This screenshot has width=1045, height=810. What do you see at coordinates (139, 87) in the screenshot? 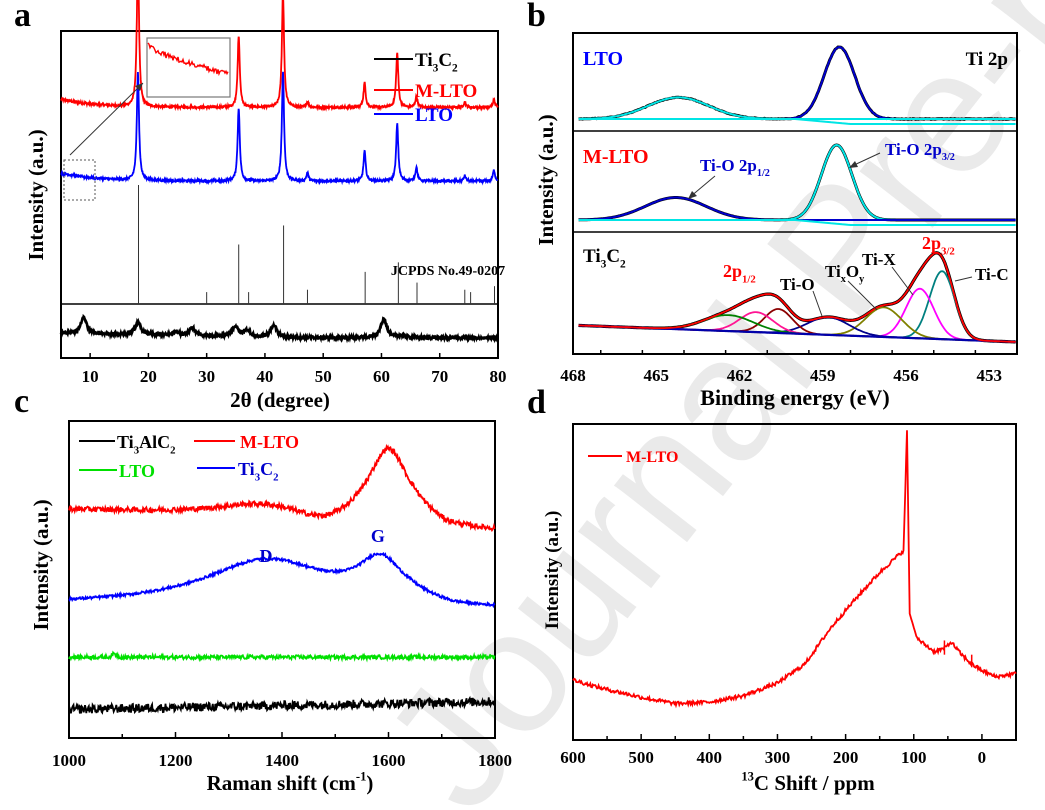
I see `inset-arrow-head` at bounding box center [139, 87].